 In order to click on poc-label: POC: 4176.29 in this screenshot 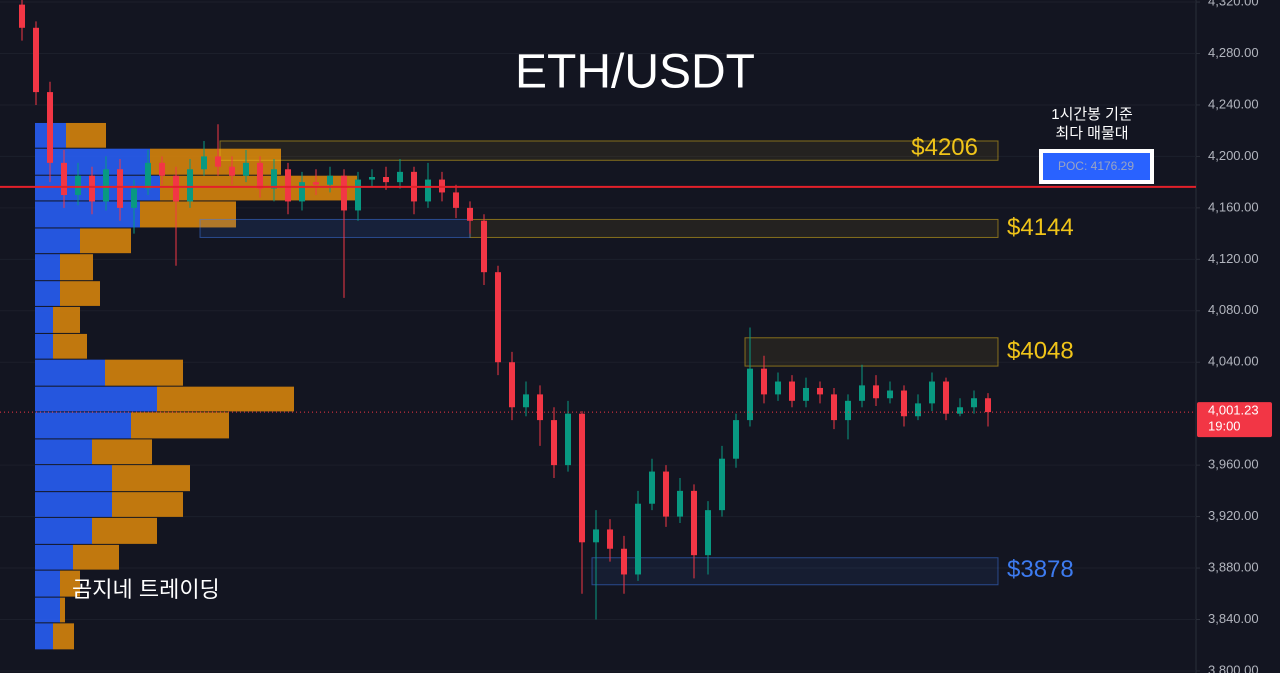, I will do `click(1096, 166)`.